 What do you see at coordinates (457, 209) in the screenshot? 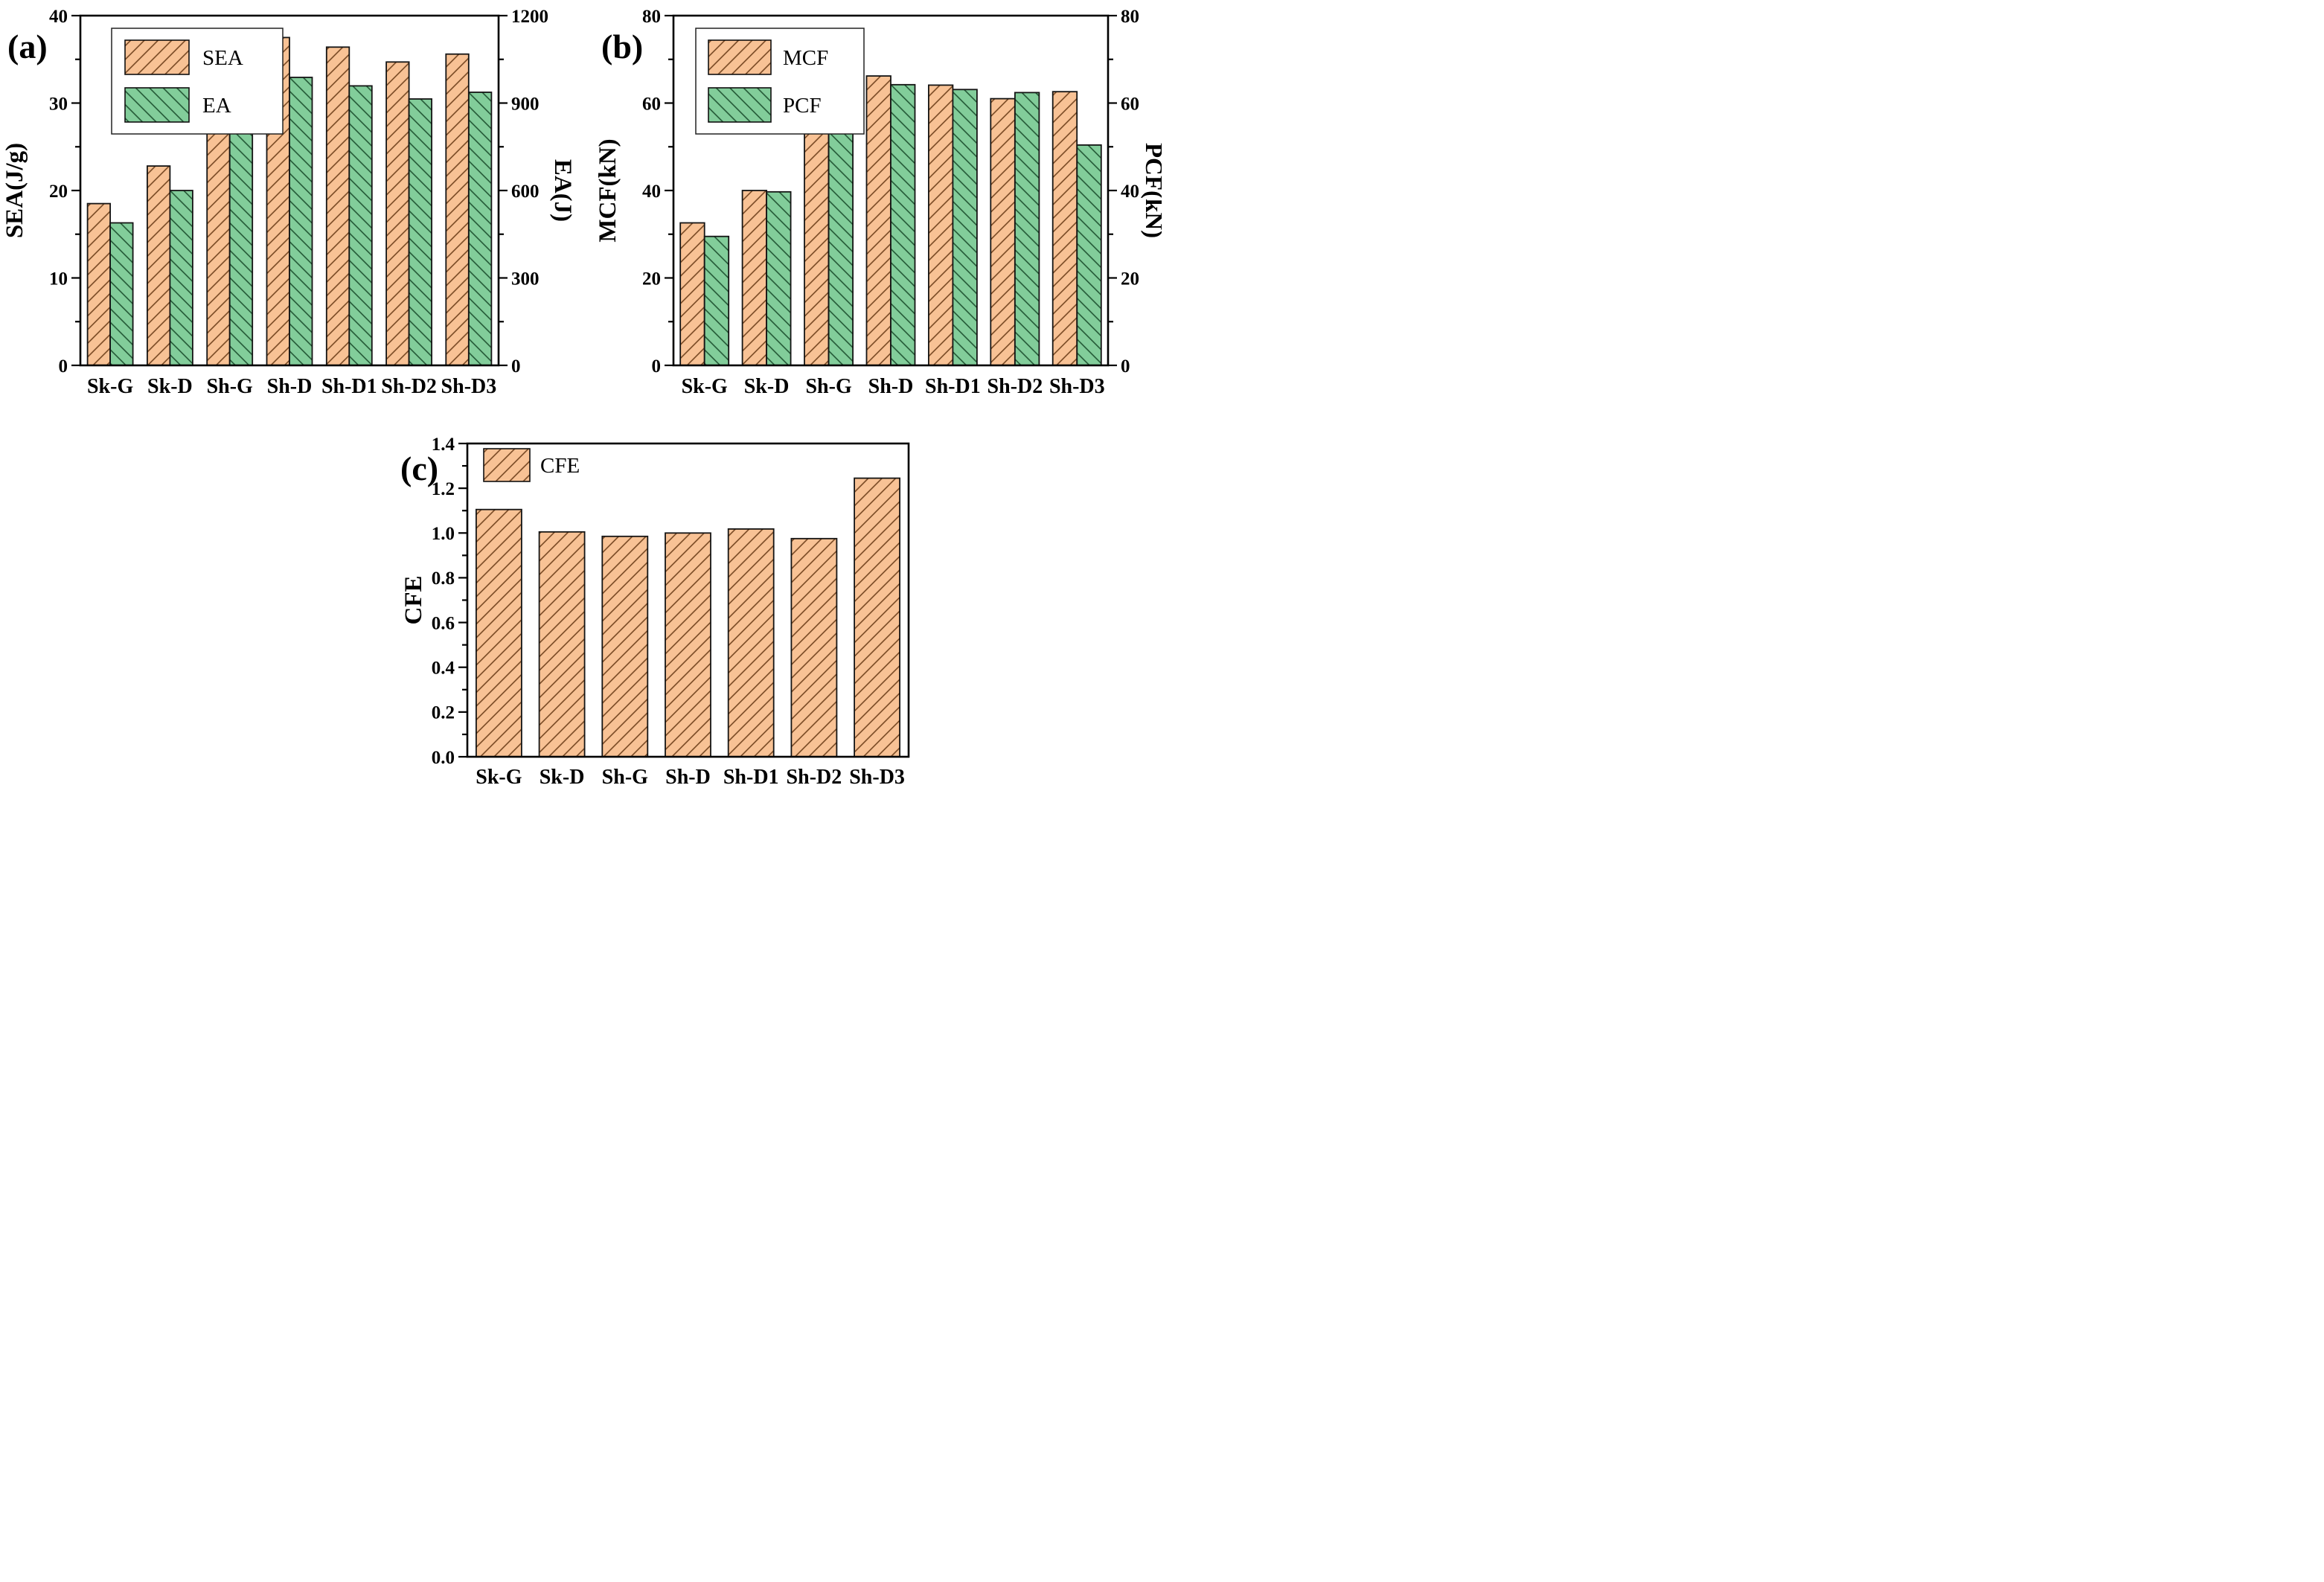
I see `bar-SEA-Sh-D3` at bounding box center [457, 209].